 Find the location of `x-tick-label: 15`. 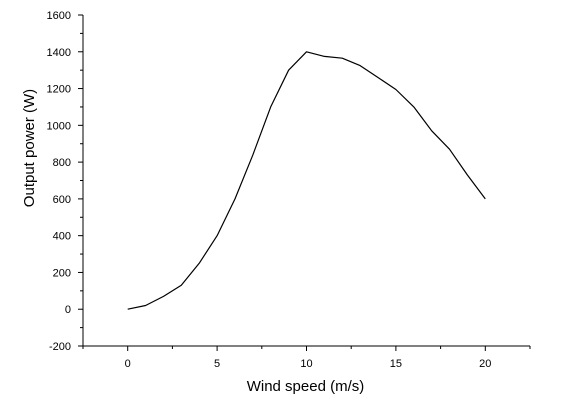

x-tick-label: 15 is located at coordinates (396, 364).